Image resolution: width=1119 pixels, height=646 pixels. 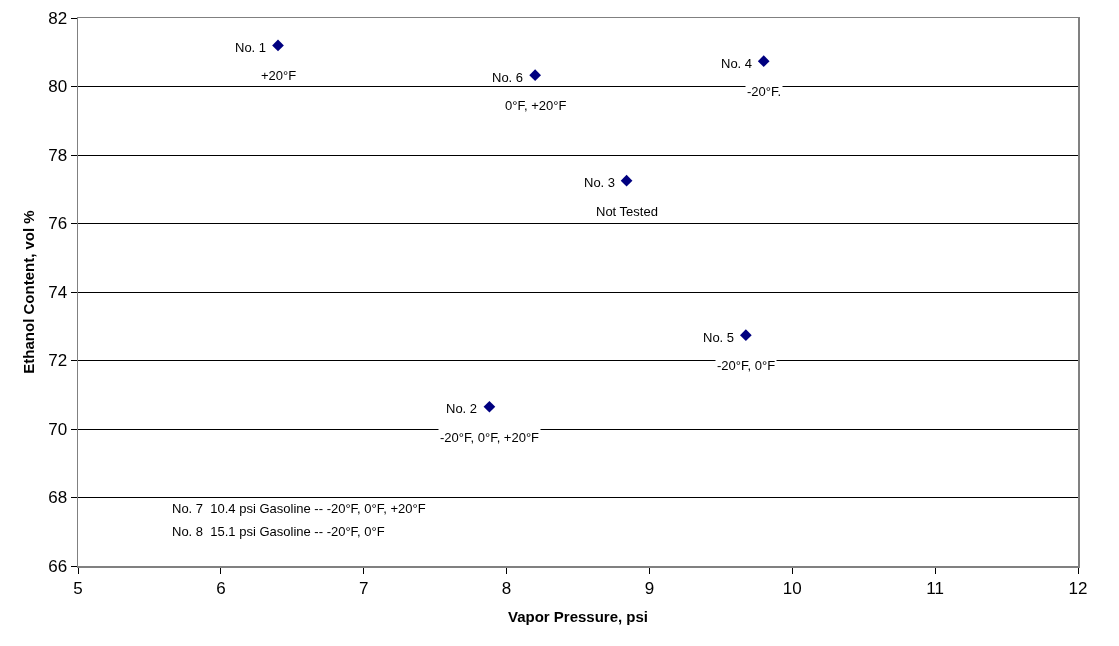 What do you see at coordinates (462, 408) in the screenshot?
I see `annotation: No. 2` at bounding box center [462, 408].